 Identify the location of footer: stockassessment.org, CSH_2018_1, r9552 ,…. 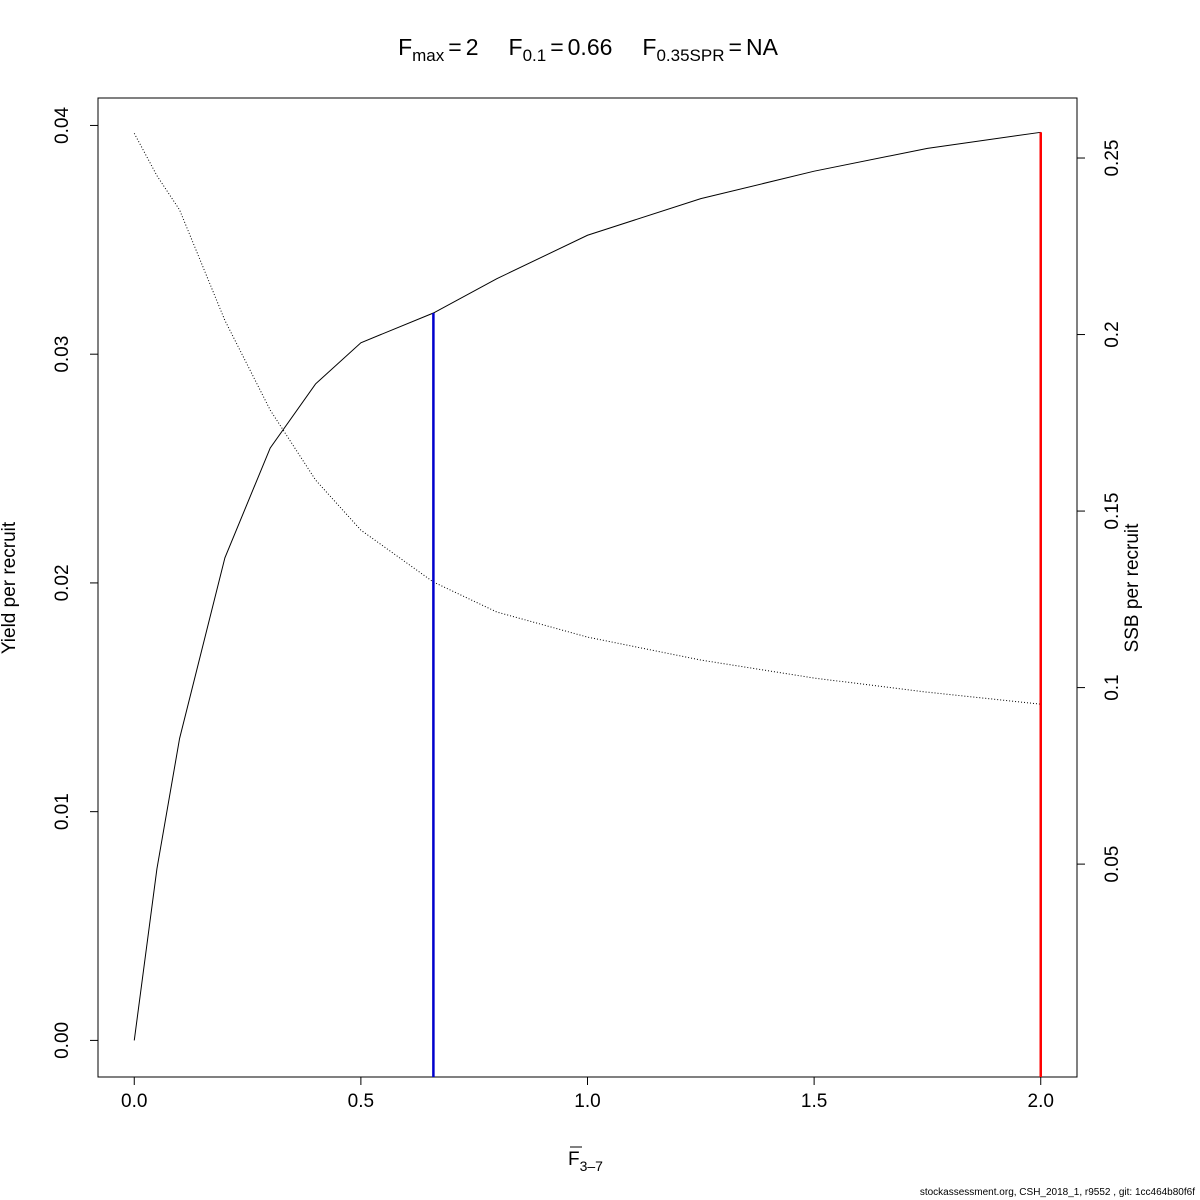
(1057, 1192).